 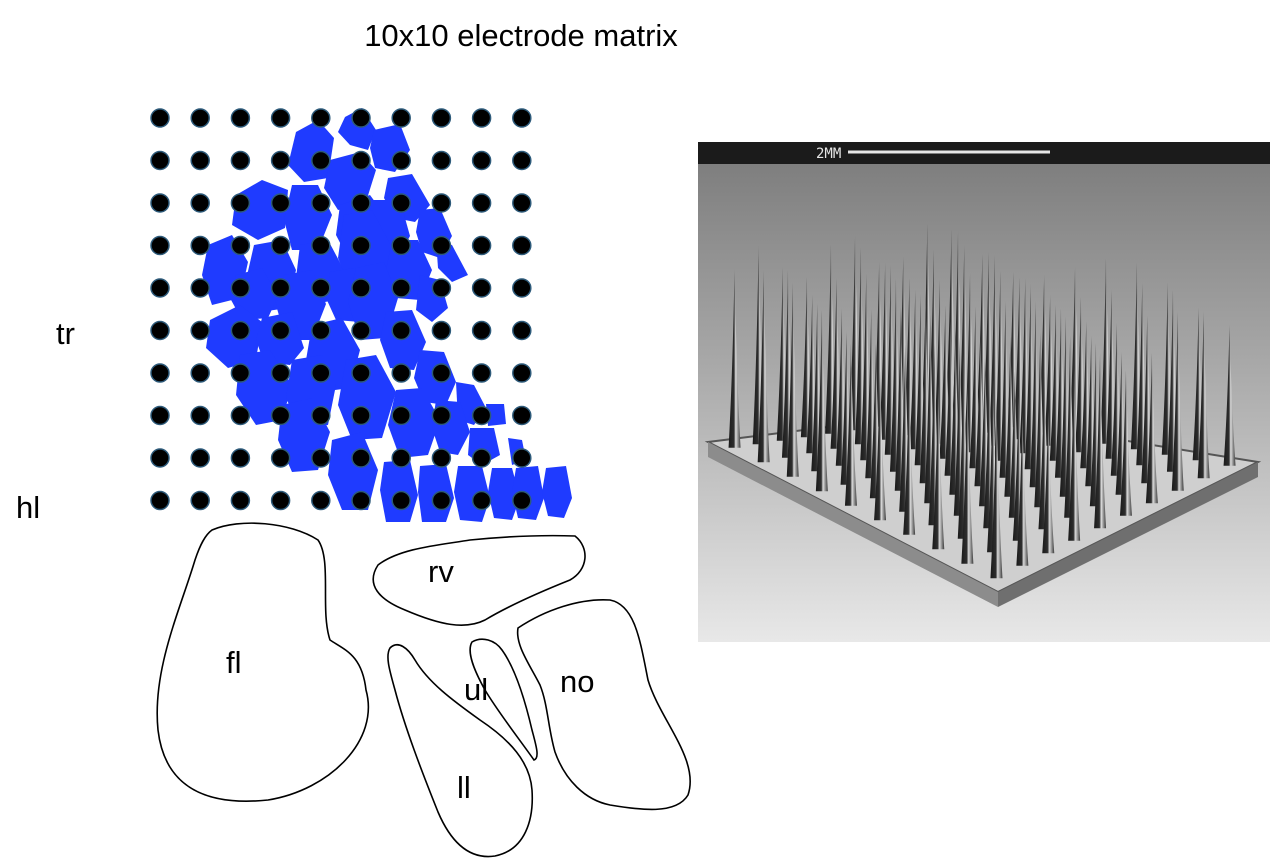 I want to click on region-label-no: no, so click(x=577, y=681).